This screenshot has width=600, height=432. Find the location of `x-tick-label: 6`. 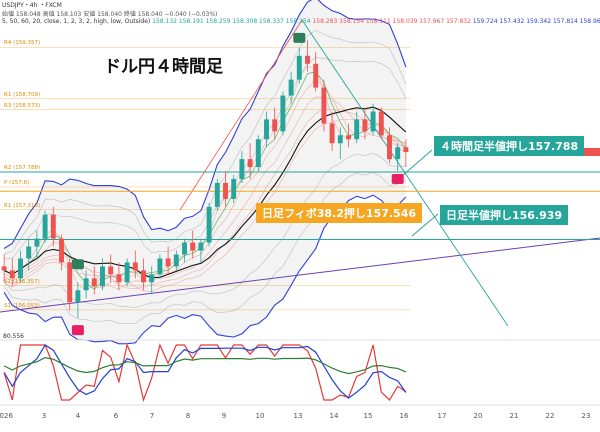

x-tick-label: 6 is located at coordinates (116, 416).